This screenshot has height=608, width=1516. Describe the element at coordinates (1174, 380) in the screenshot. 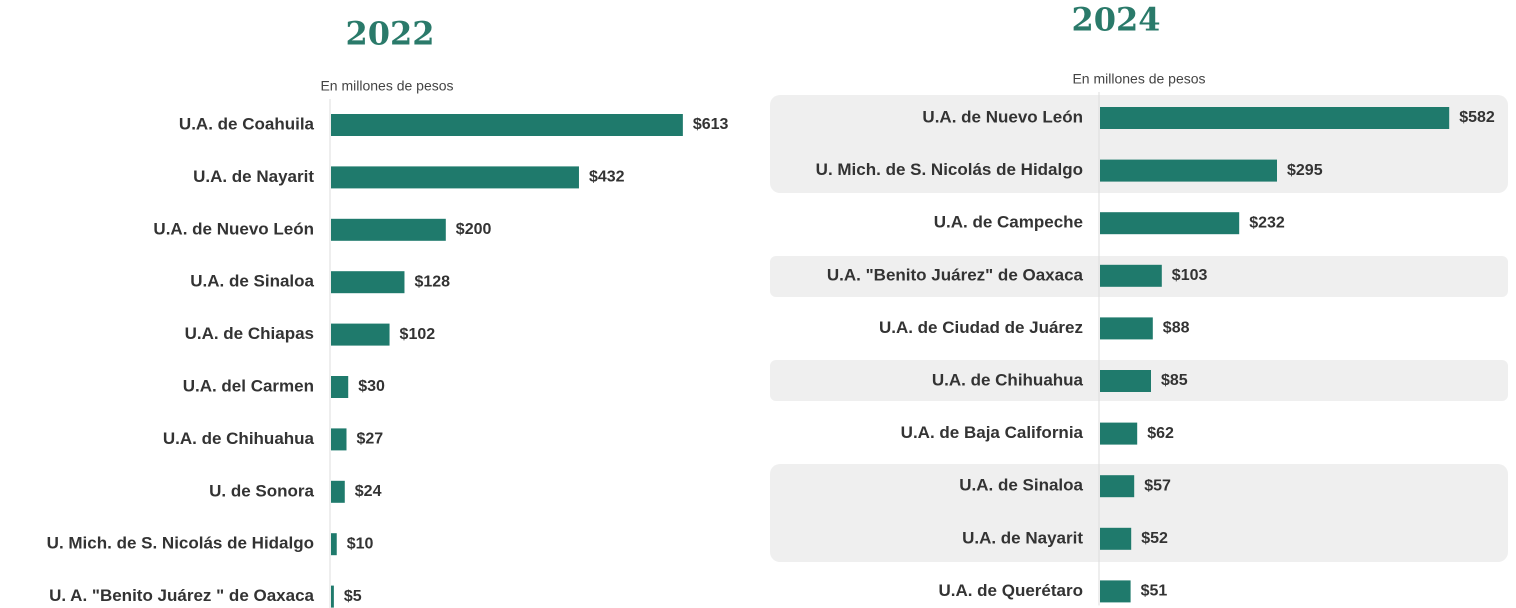

I see `value-label: $85` at that location.